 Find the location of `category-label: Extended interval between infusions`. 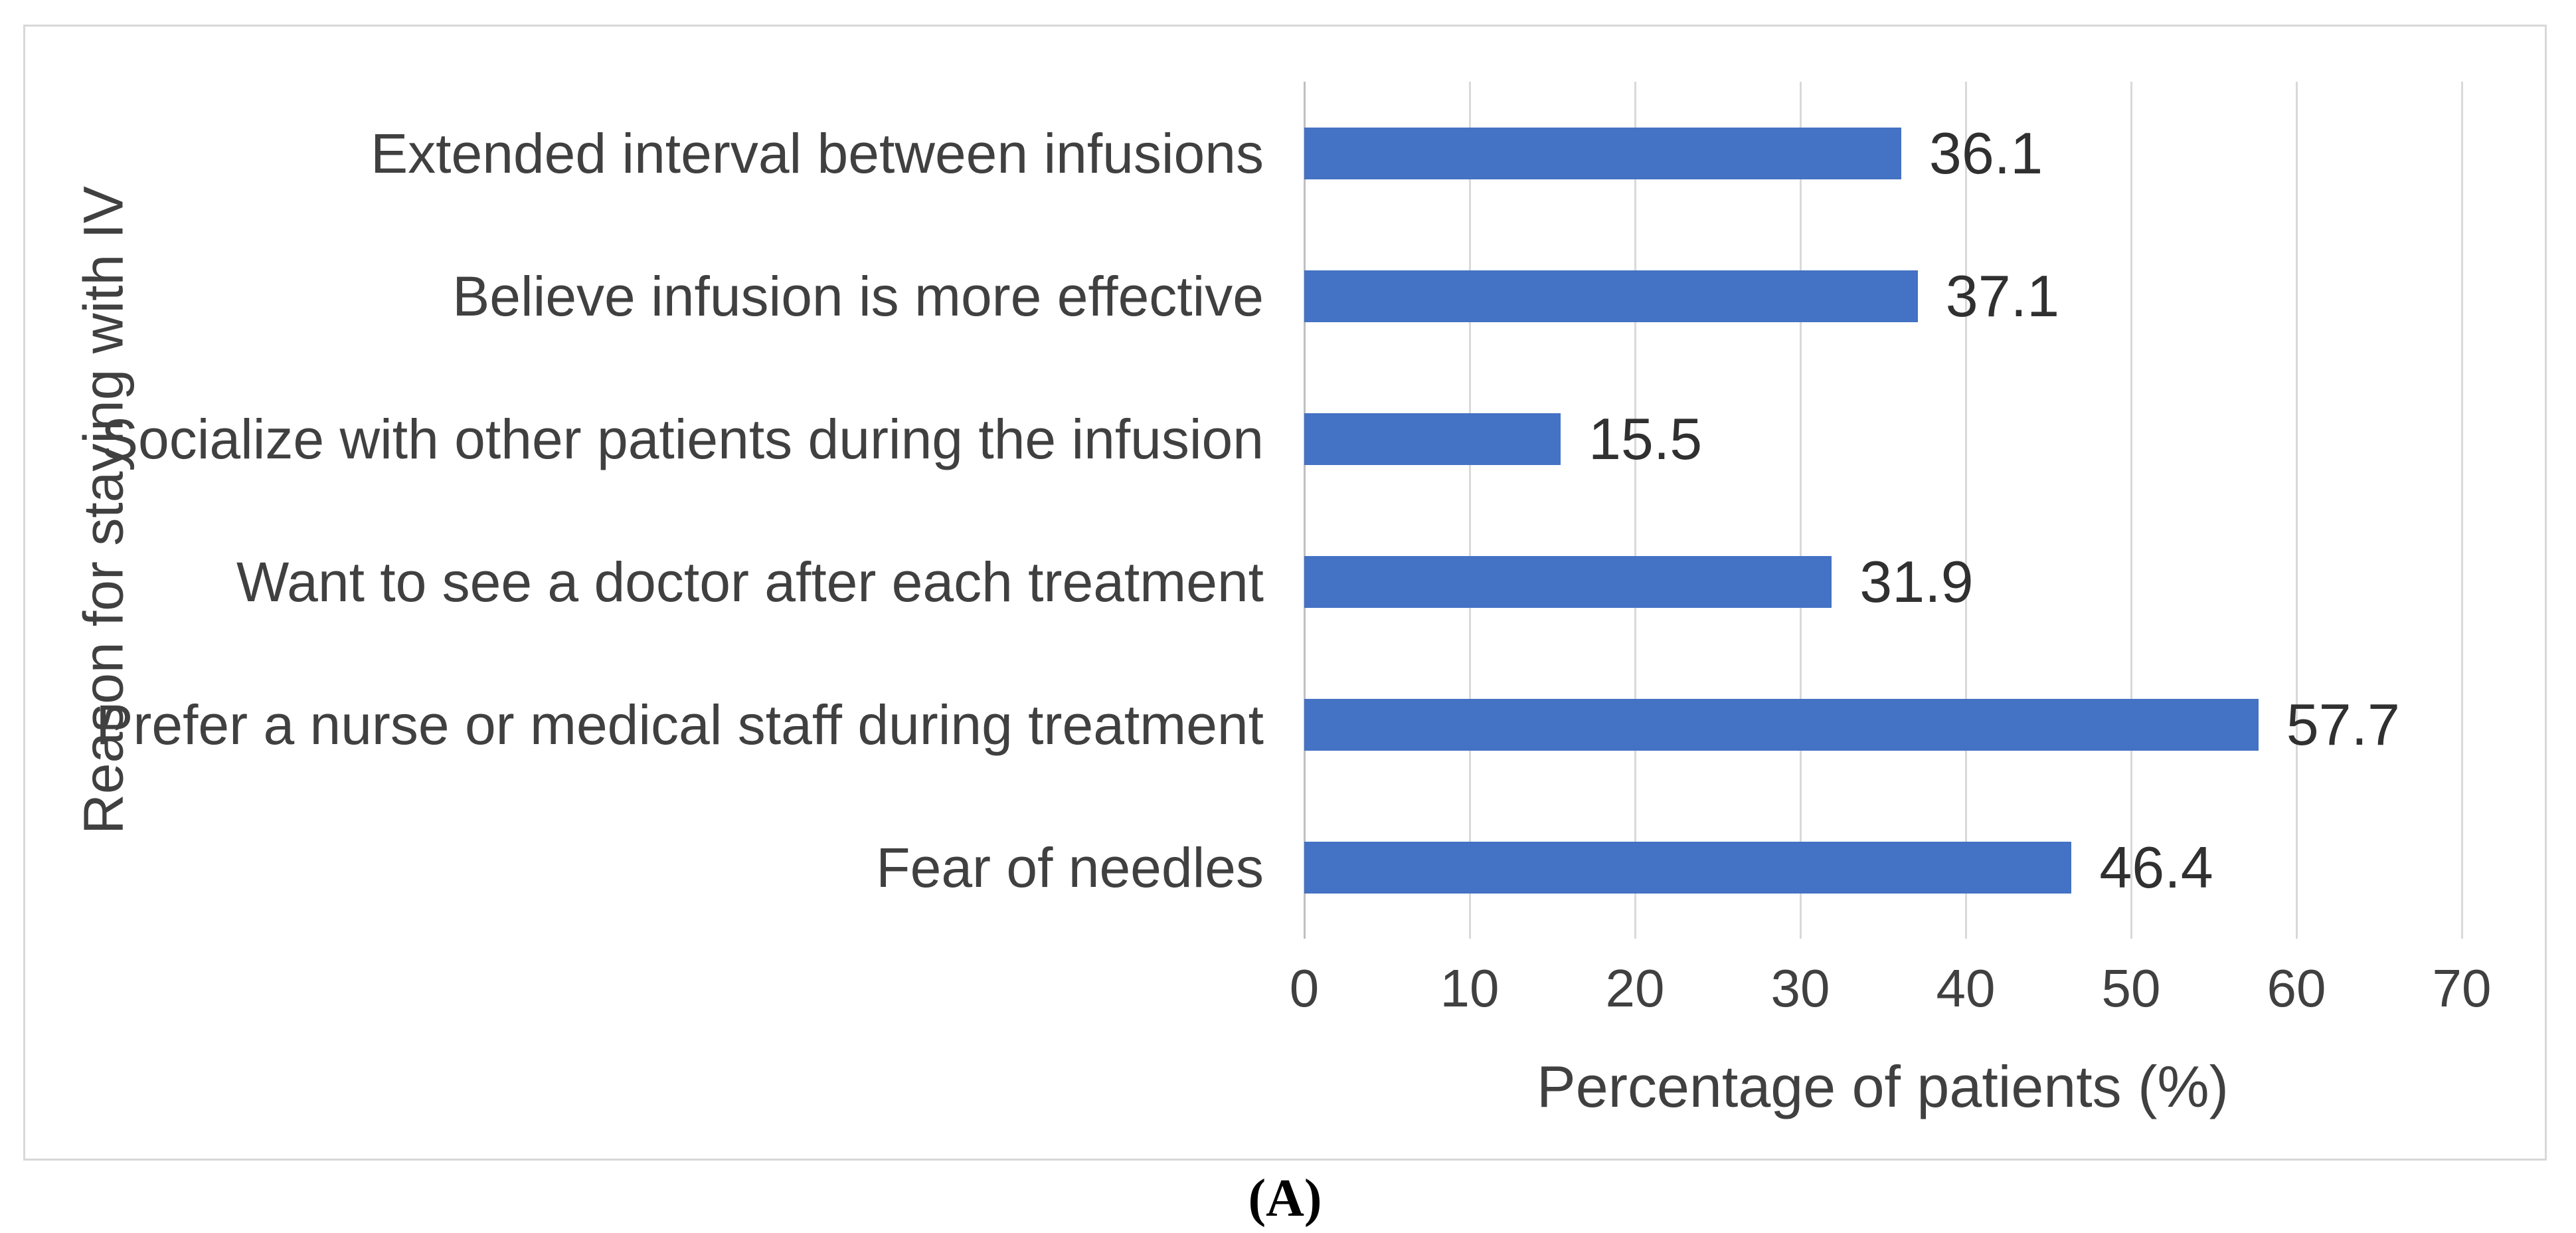

category-label: Extended interval between infusions is located at coordinates (817, 153).